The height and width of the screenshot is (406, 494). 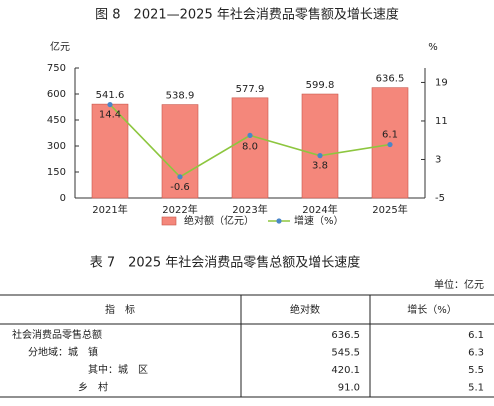 I want to click on table-header: 指 标, so click(x=120, y=309).